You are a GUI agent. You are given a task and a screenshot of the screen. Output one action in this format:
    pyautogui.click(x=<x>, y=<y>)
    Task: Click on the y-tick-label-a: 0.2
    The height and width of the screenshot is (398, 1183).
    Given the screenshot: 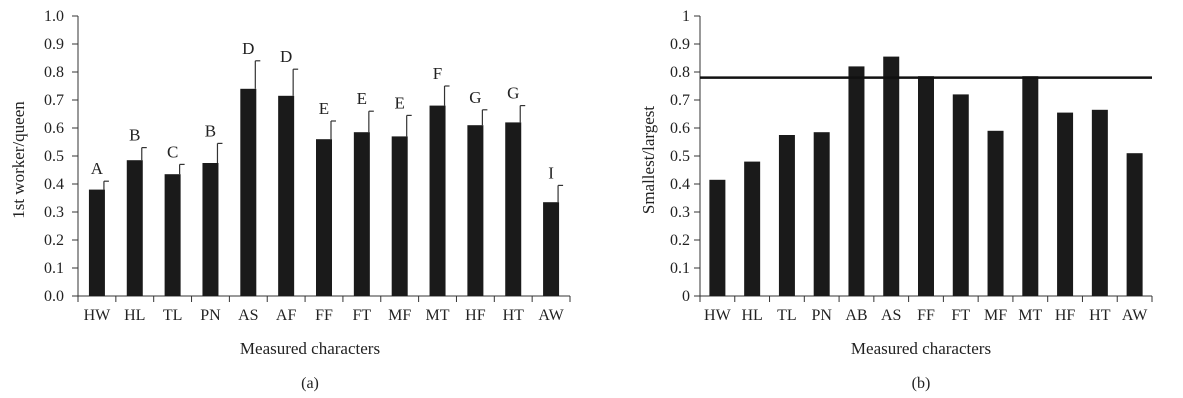 What is the action you would take?
    pyautogui.click(x=54, y=240)
    